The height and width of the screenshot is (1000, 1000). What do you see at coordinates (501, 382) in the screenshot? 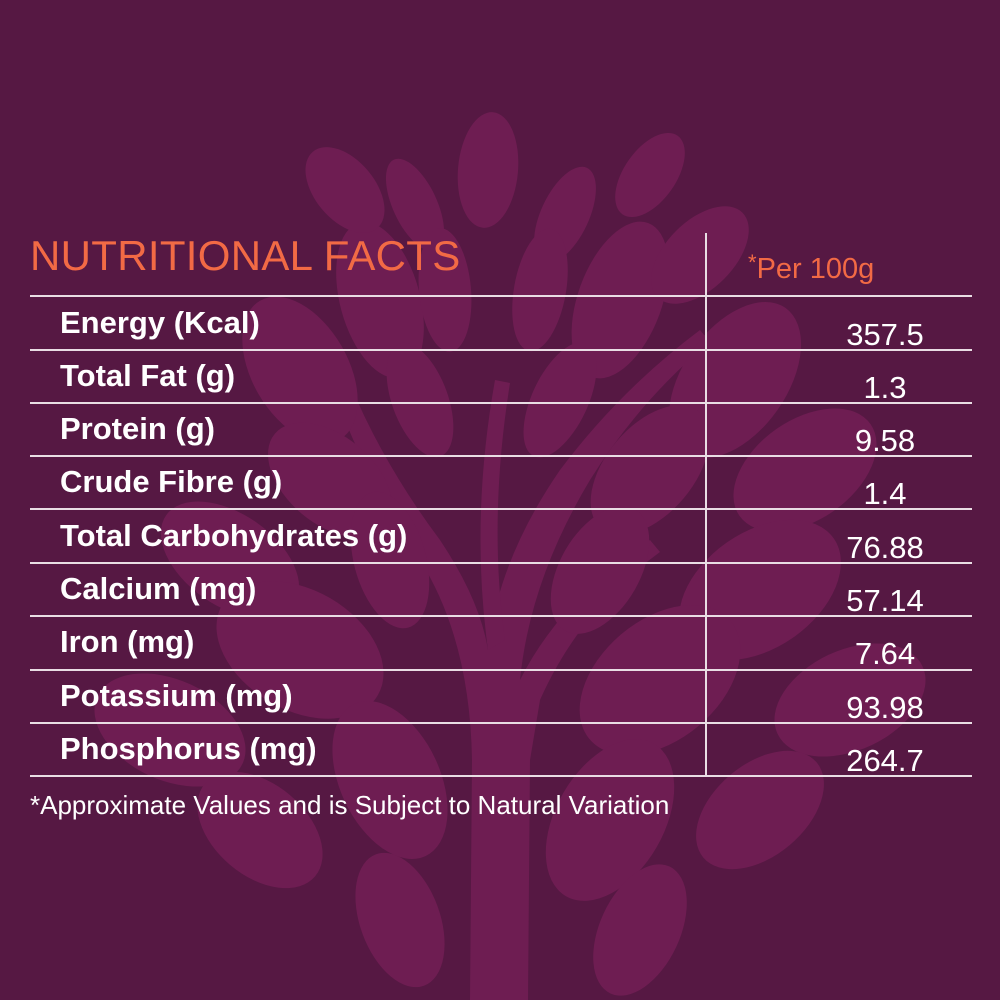
I see `table-row: Total Fat (g) 1.3` at bounding box center [501, 382].